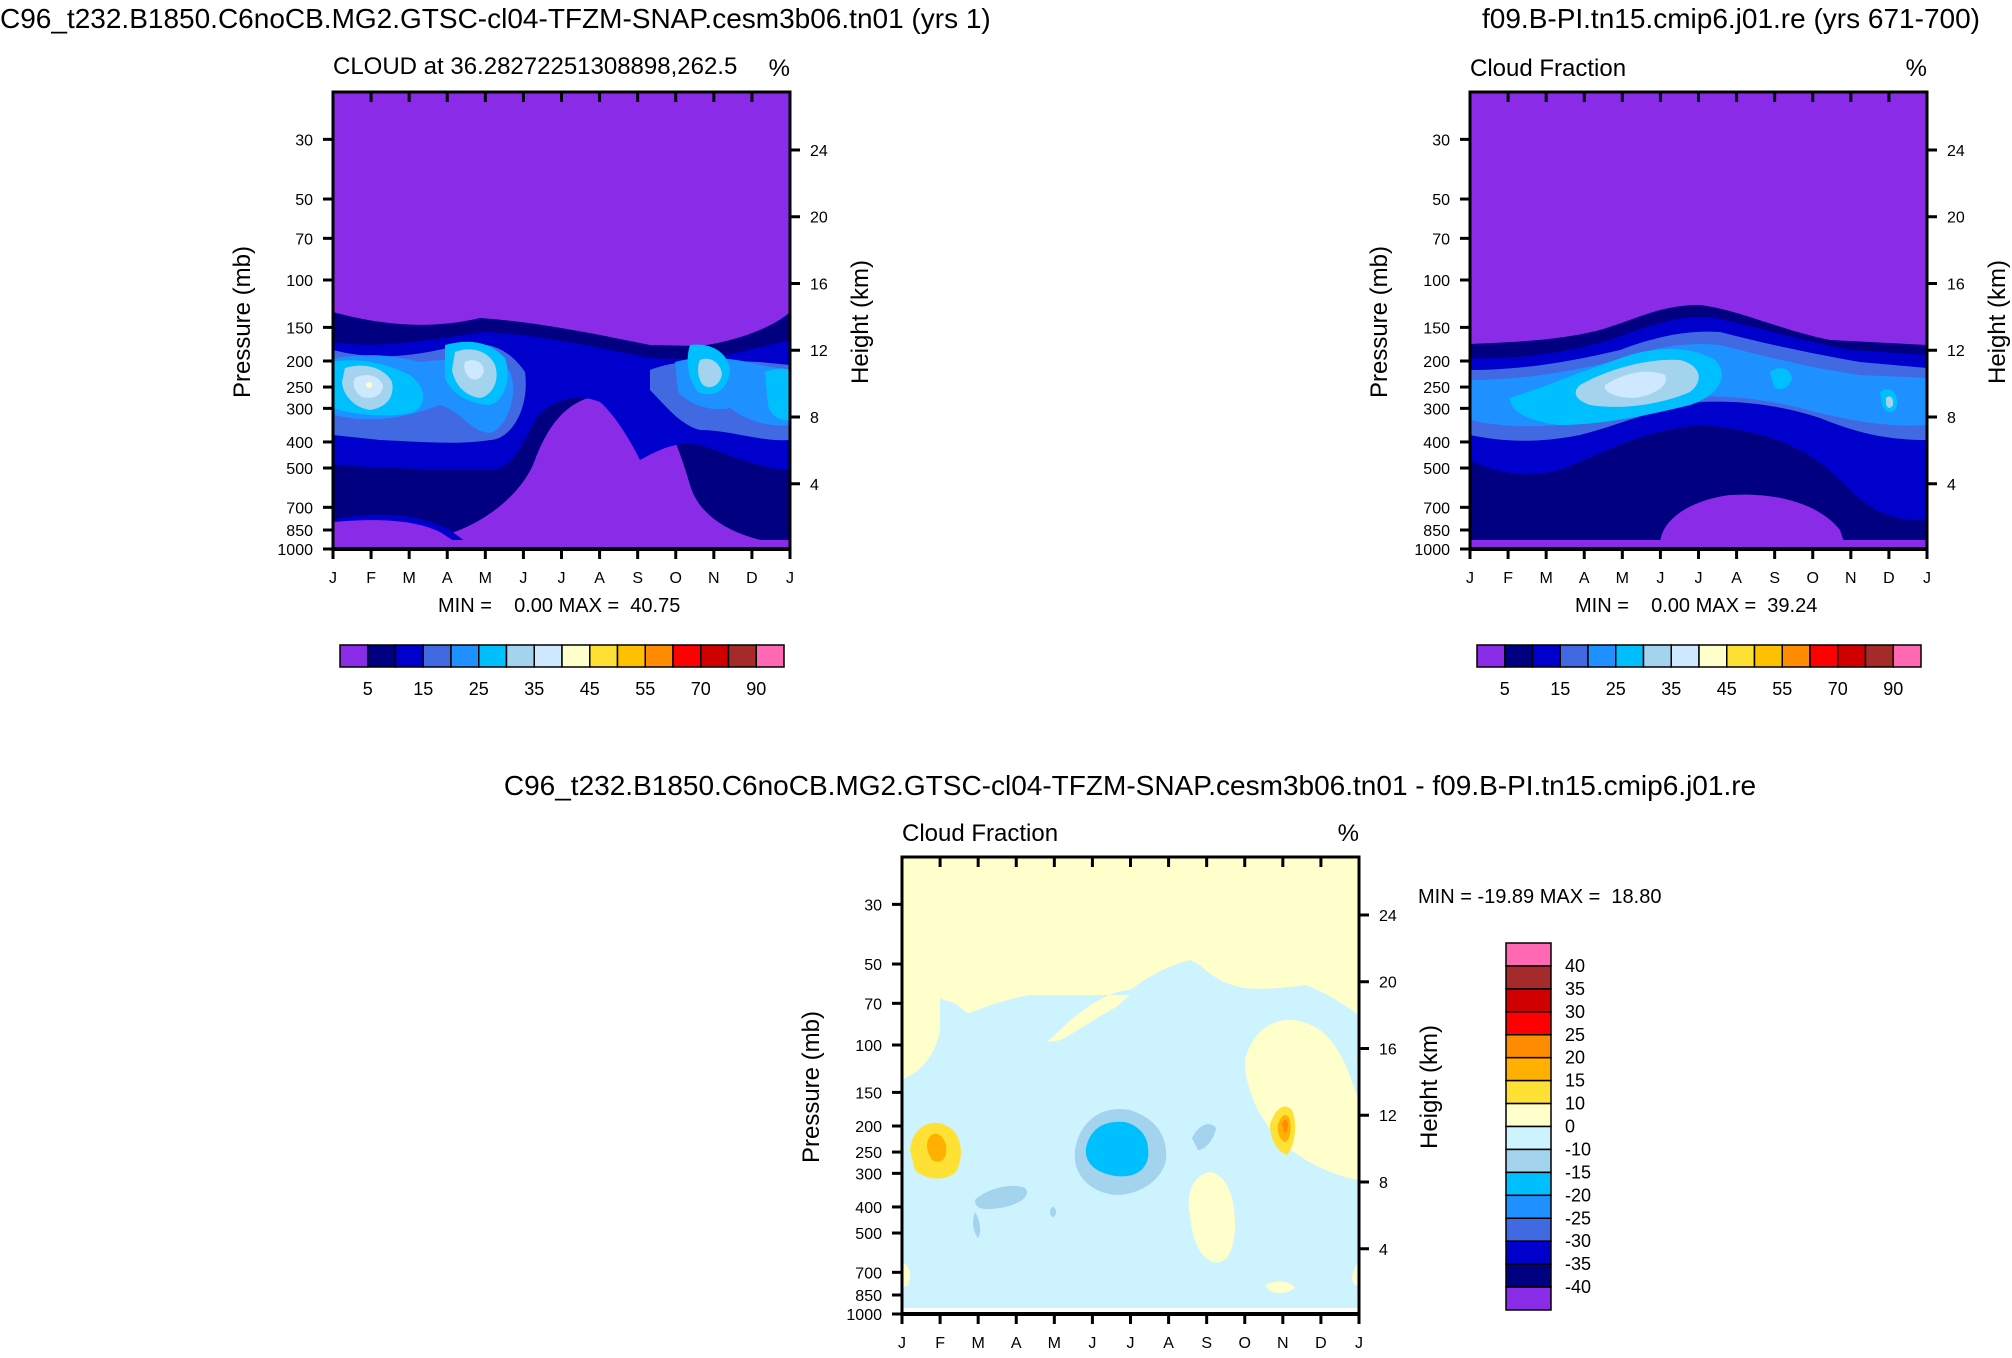 Image resolution: width=2012 pixels, height=1358 pixels. What do you see at coordinates (1671, 689) in the screenshot?
I see `colorbar-label: 35` at bounding box center [1671, 689].